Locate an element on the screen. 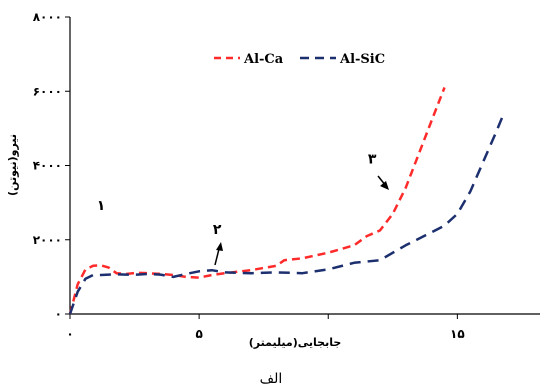  annotation-3-label: ۳ is located at coordinates (372, 160).